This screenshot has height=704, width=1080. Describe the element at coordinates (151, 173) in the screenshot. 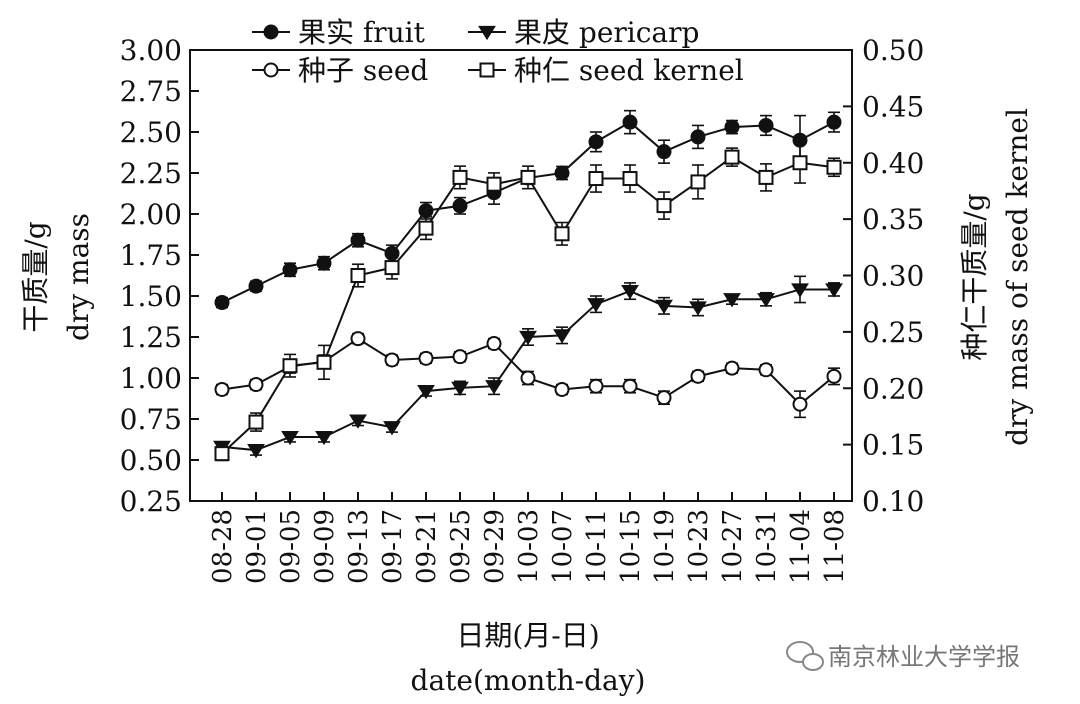

I see `y-left-tick-label: 2.25` at that location.